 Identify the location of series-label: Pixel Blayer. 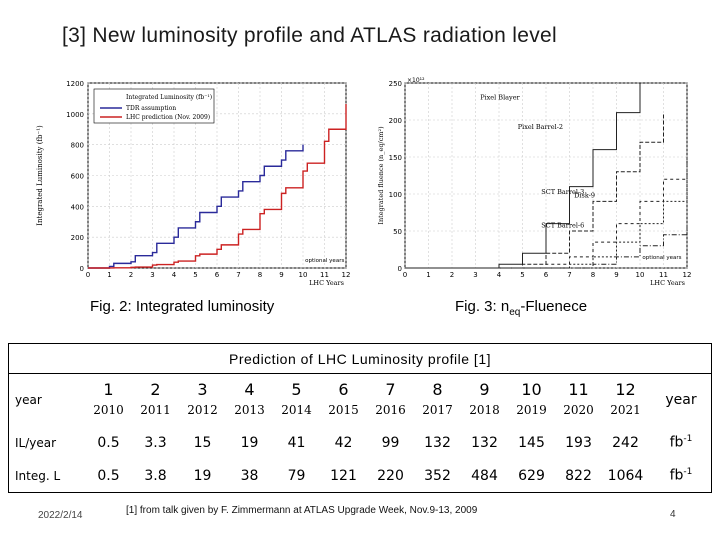
(500, 97).